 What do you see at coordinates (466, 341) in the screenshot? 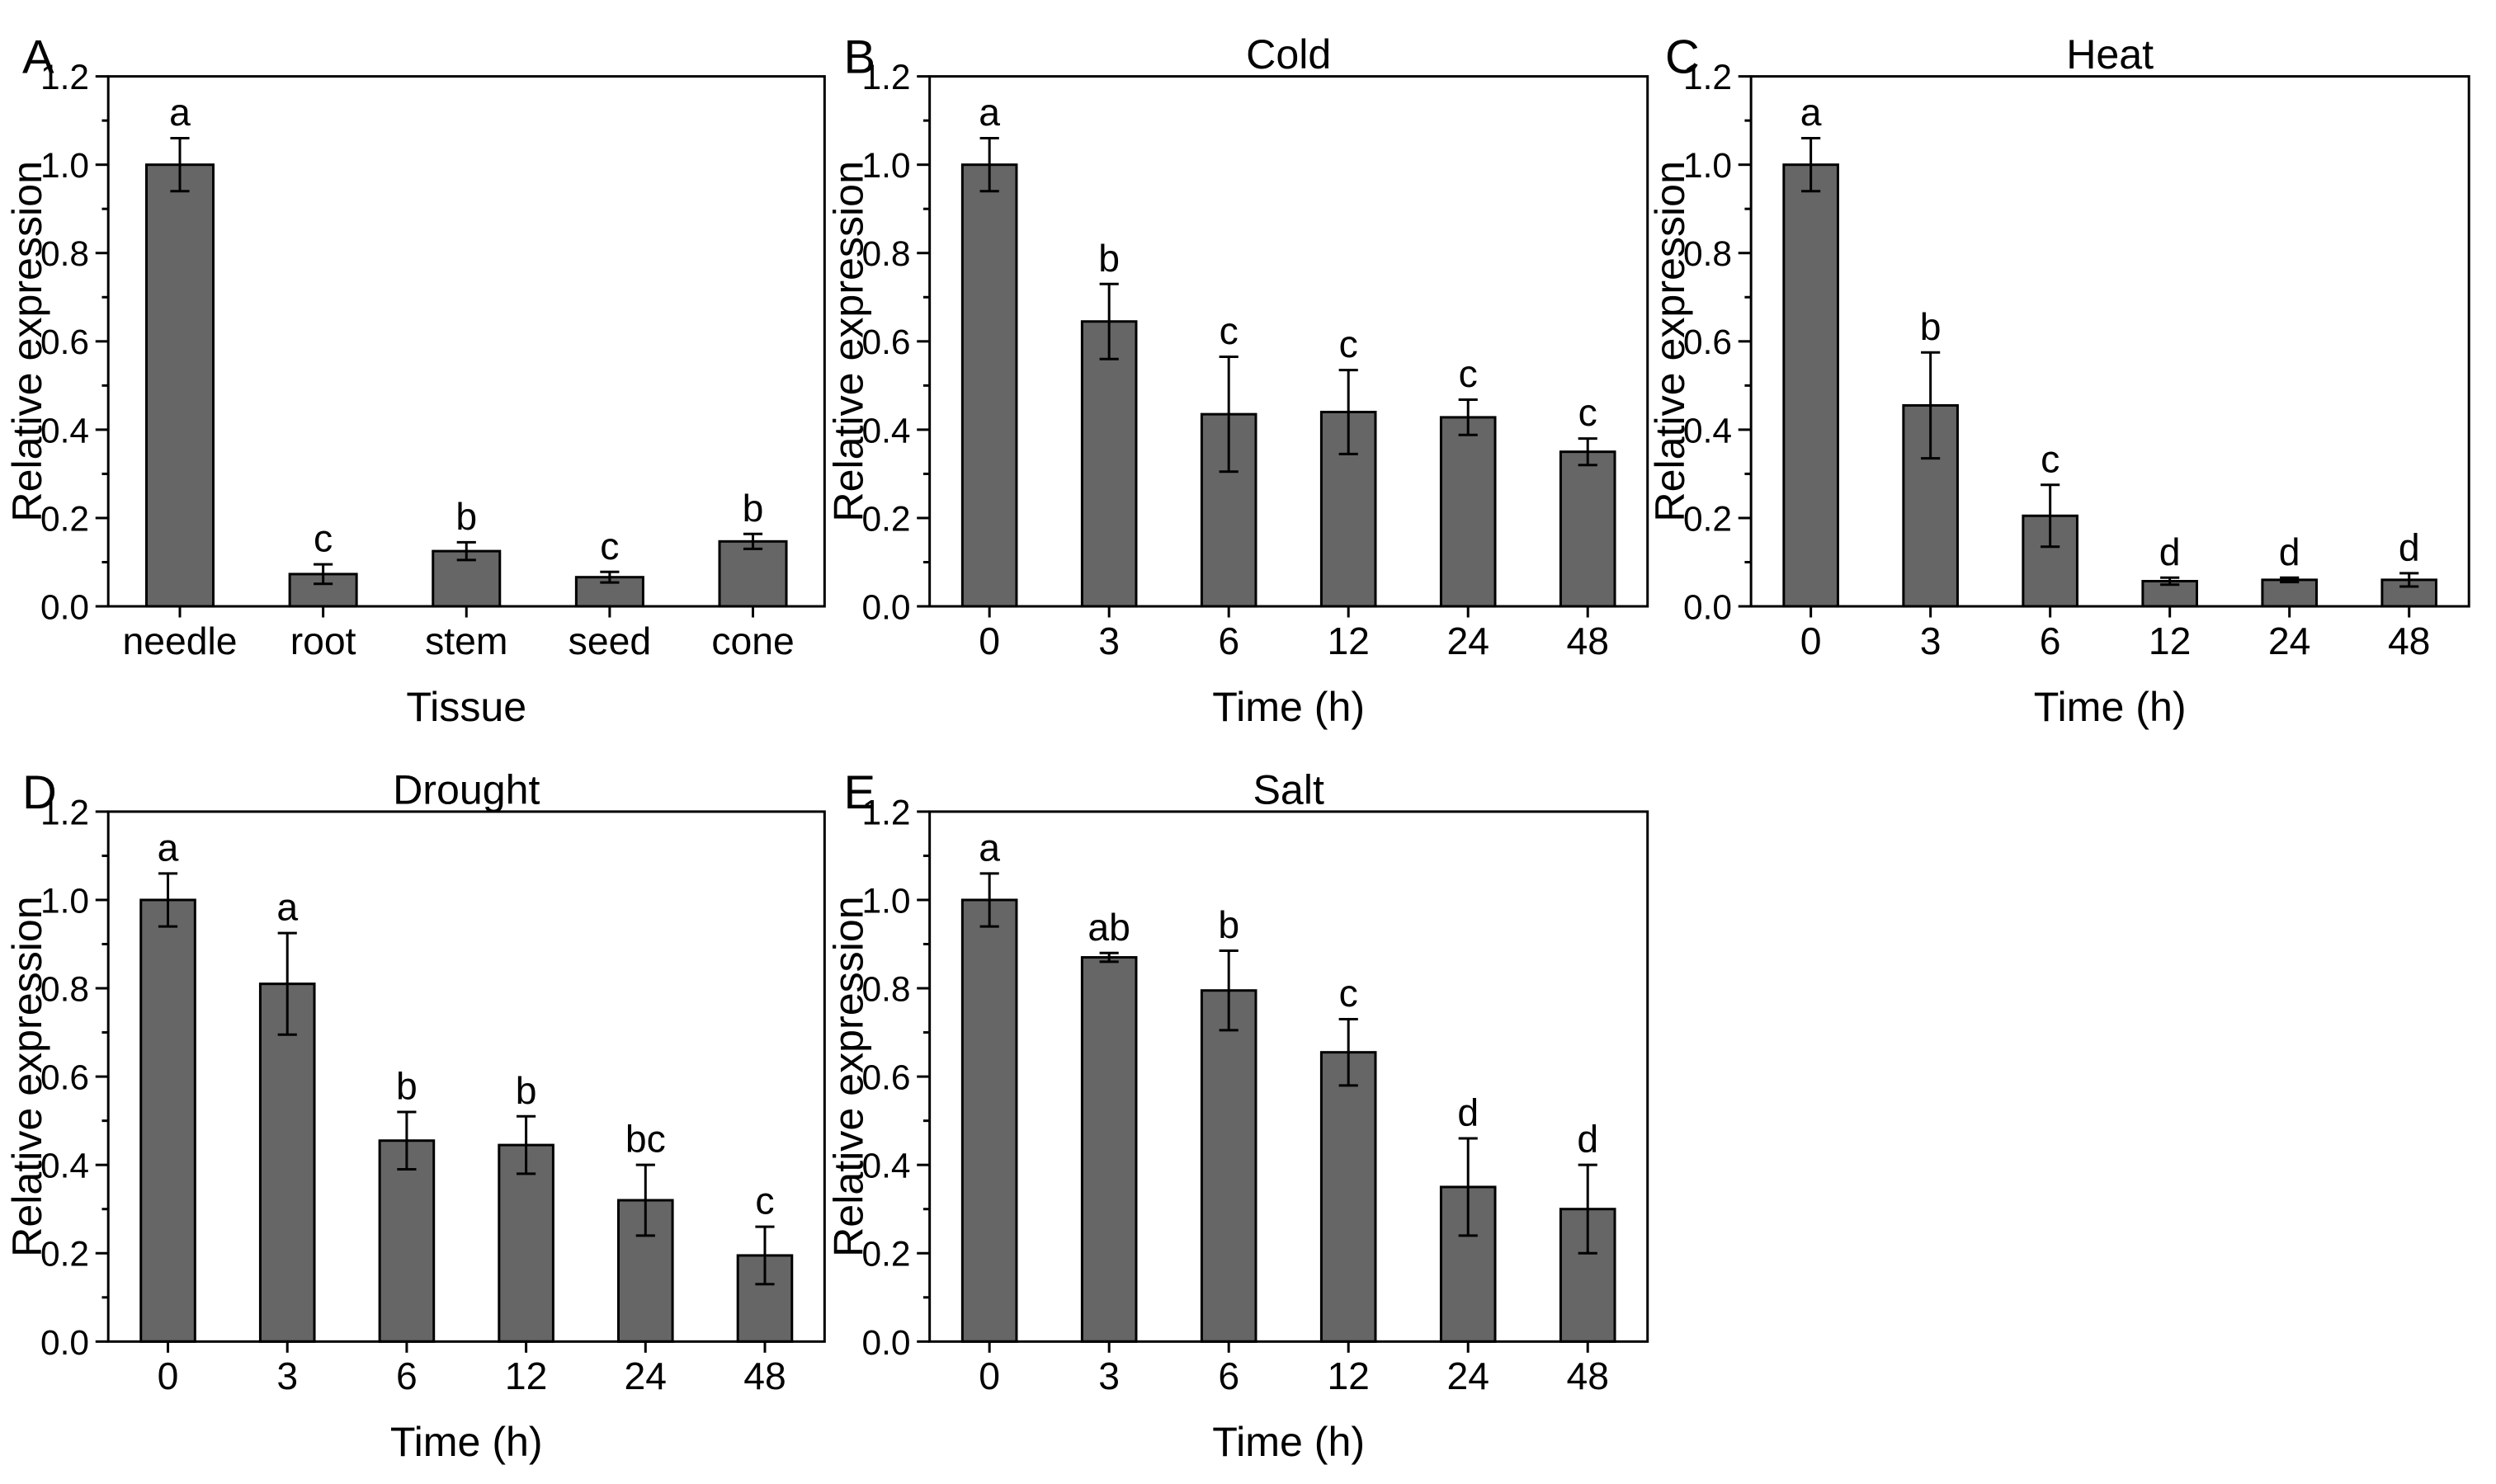
I see `plot-frame` at bounding box center [466, 341].